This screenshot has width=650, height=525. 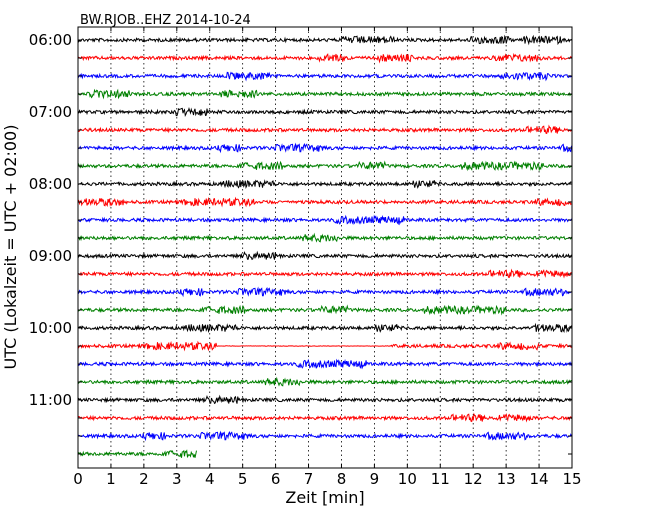 What do you see at coordinates (506, 479) in the screenshot?
I see `x-tick-label: 13` at bounding box center [506, 479].